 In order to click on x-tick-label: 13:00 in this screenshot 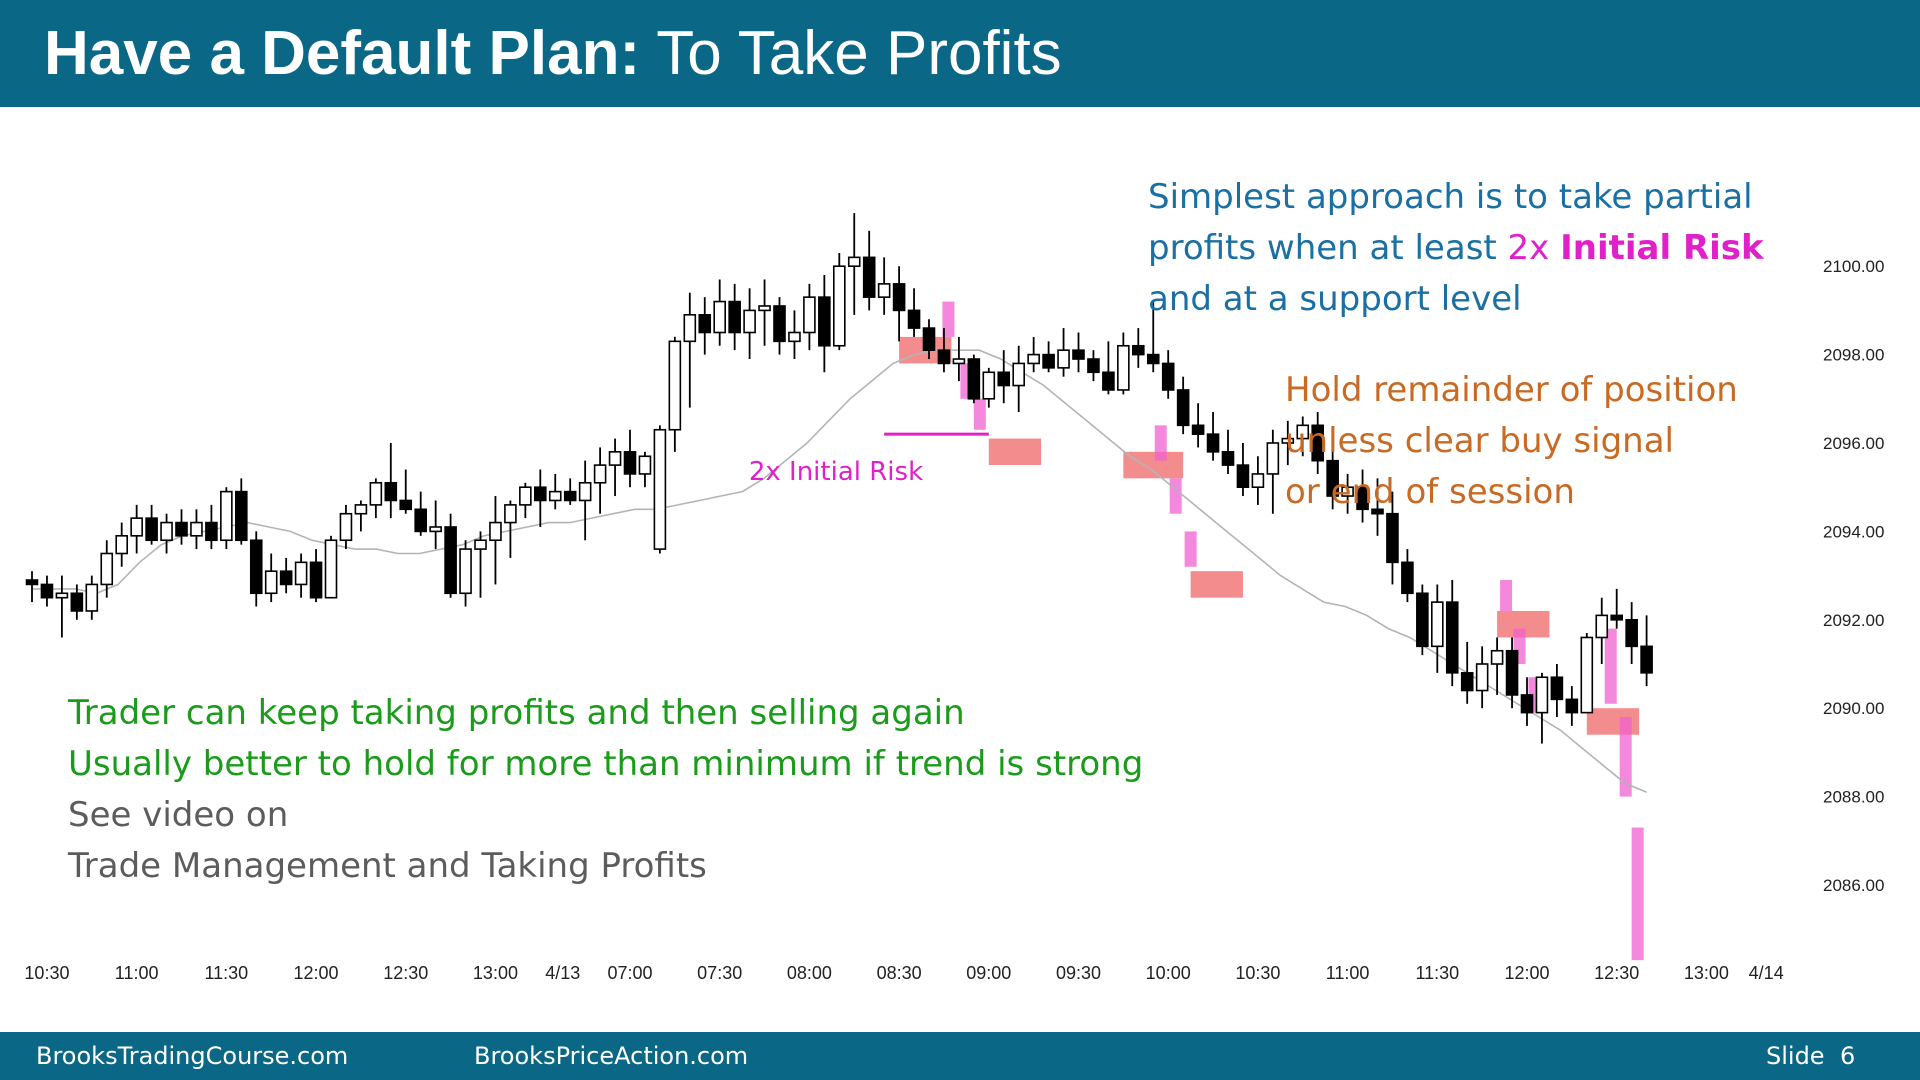, I will do `click(1706, 973)`.